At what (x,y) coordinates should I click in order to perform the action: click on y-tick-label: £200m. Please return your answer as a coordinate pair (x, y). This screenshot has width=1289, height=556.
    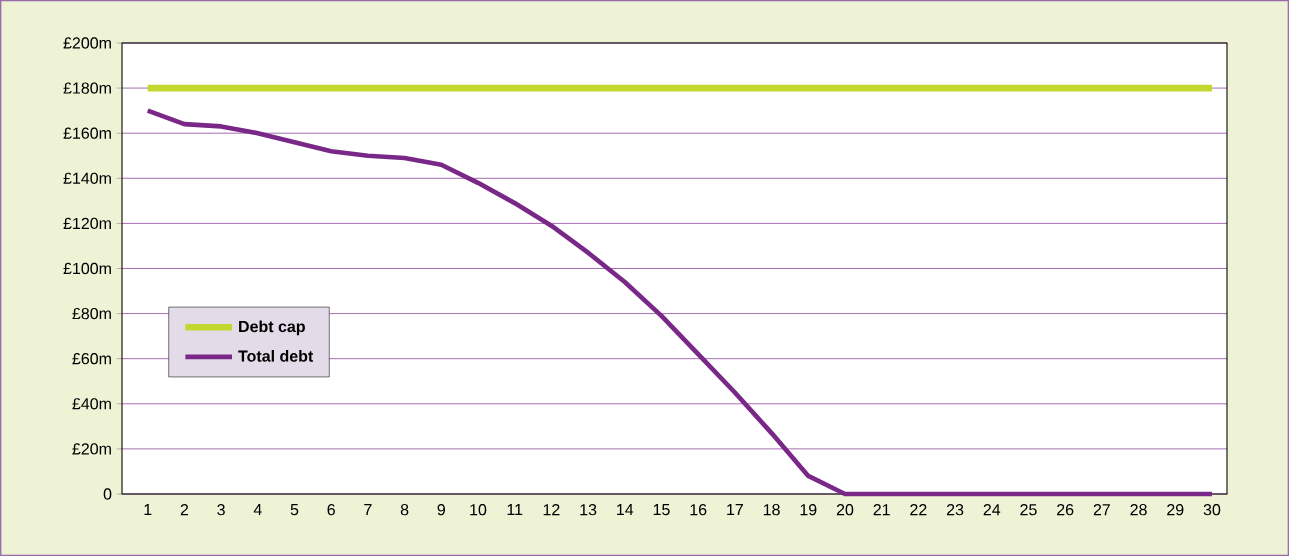
    Looking at the image, I should click on (87, 43).